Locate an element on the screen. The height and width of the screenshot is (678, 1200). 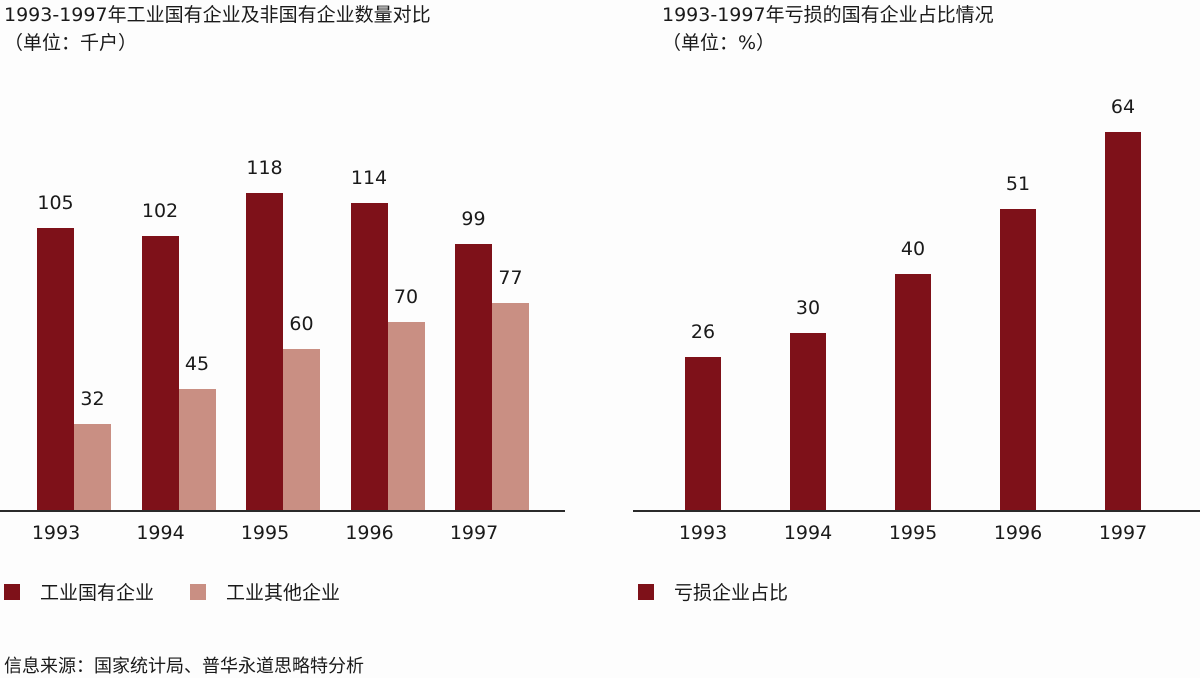
legend-swatch-loss is located at coordinates (646, 591).